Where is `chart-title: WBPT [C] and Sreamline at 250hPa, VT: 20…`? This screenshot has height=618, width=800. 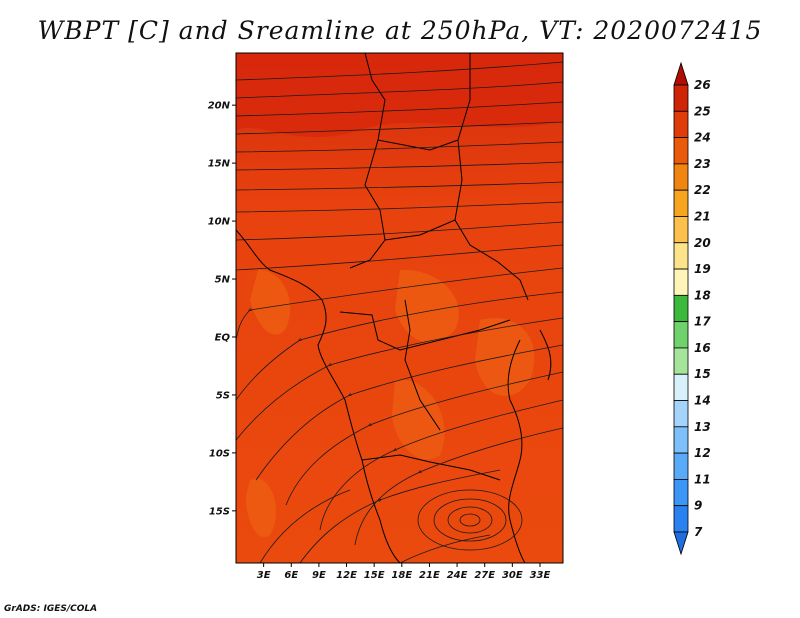 chart-title: WBPT [C] and Sreamline at 250hPa, VT: 20… is located at coordinates (400, 30).